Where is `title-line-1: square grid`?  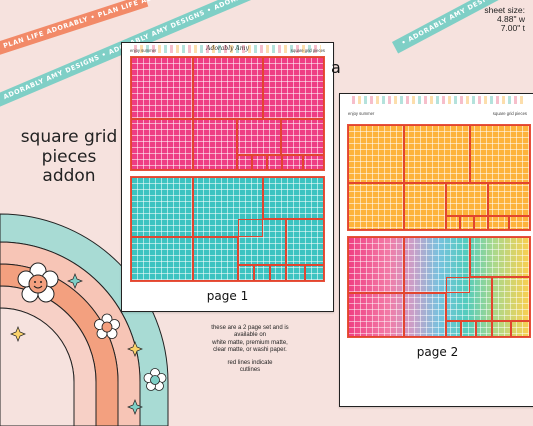 title-line-1: square grid is located at coordinates (69, 137).